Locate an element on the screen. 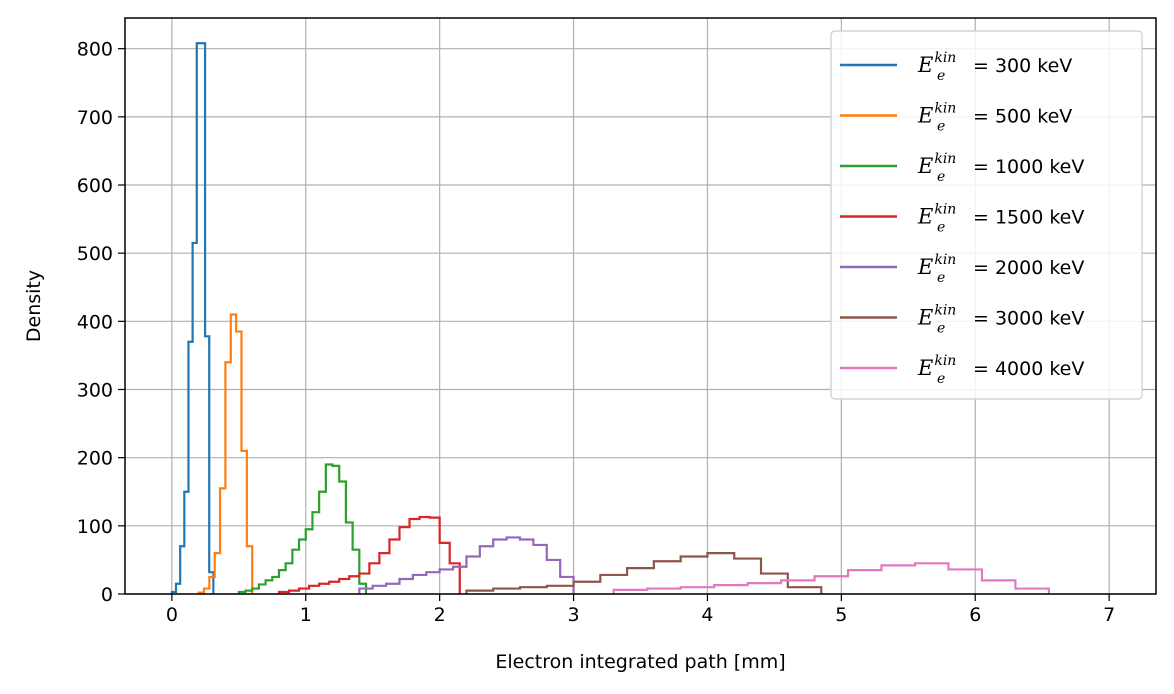 The width and height of the screenshot is (1174, 694). y-tick-label-1: 100 is located at coordinates (95, 527).